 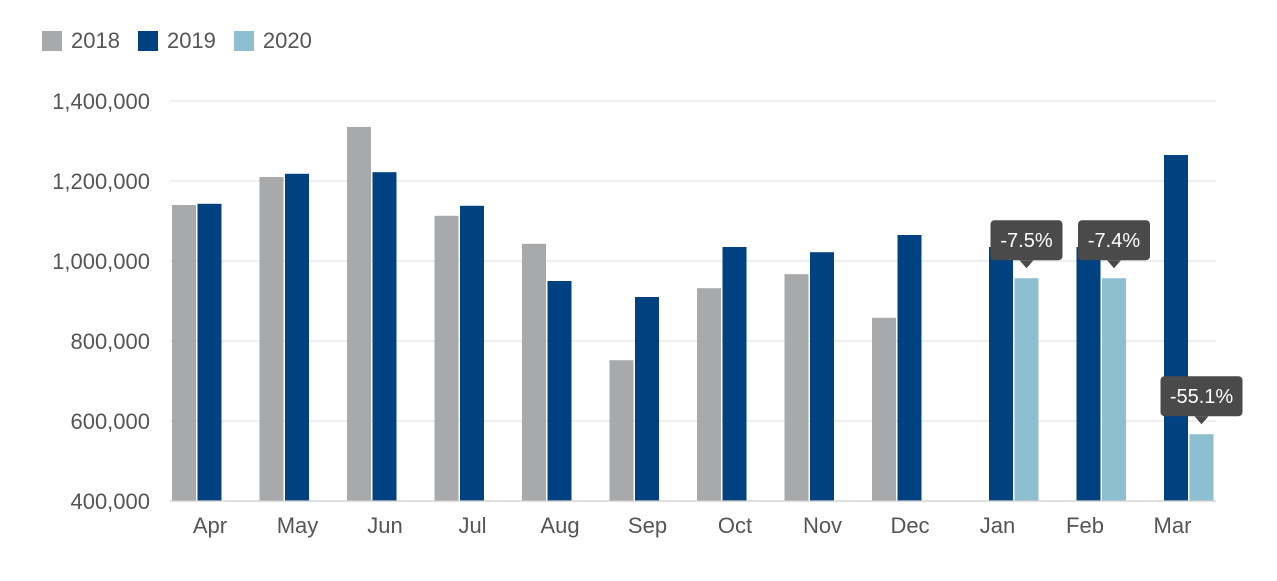 I want to click on bar-apr-2019, so click(x=209, y=352).